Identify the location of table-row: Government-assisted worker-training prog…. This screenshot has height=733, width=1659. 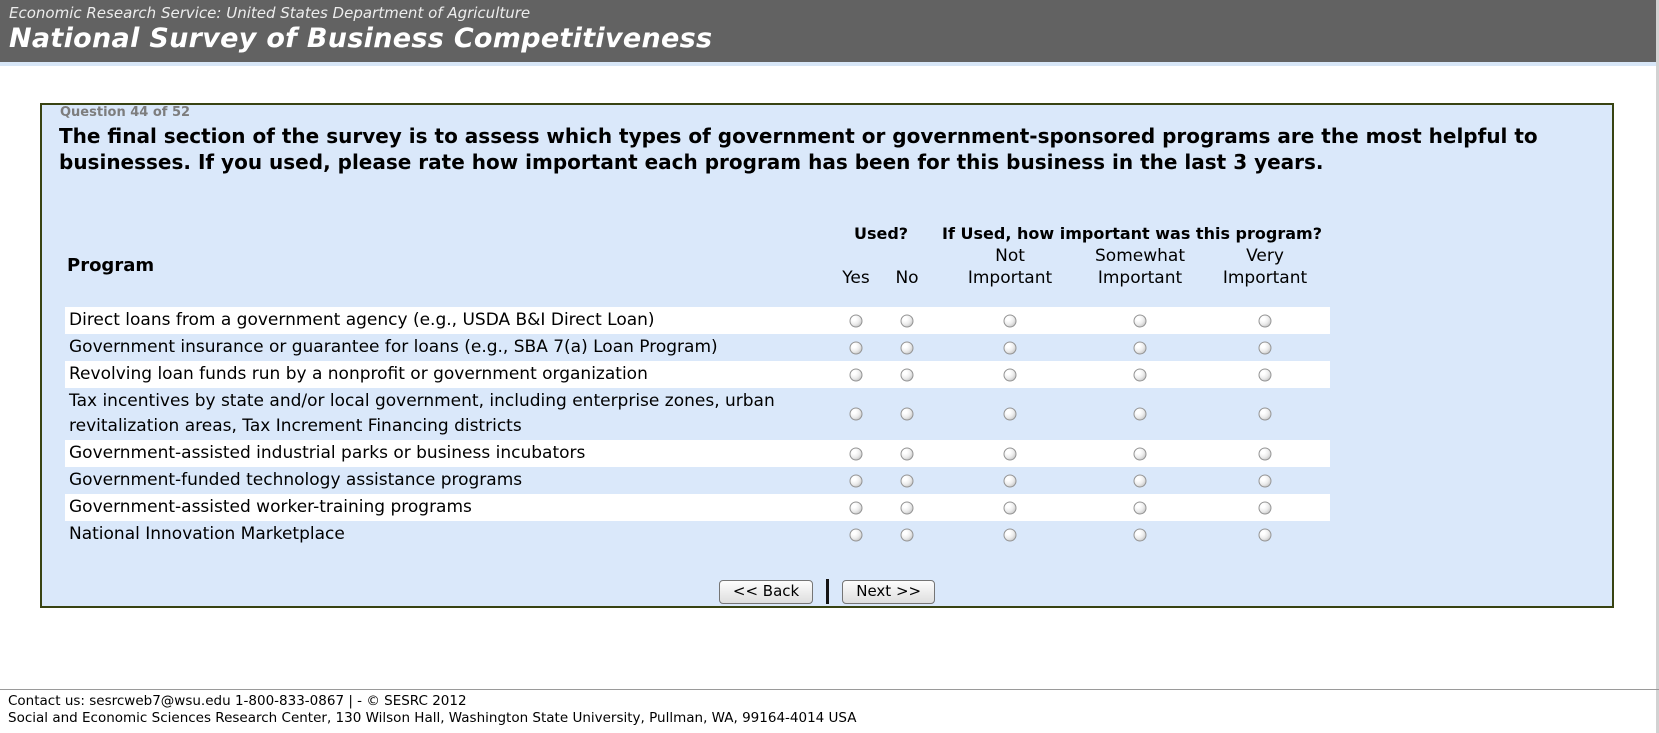
(697, 507).